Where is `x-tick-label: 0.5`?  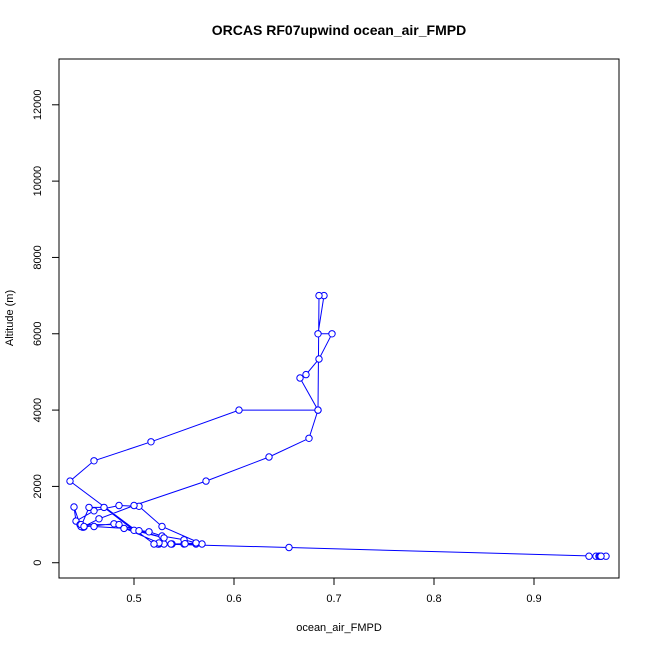 x-tick-label: 0.5 is located at coordinates (133, 599).